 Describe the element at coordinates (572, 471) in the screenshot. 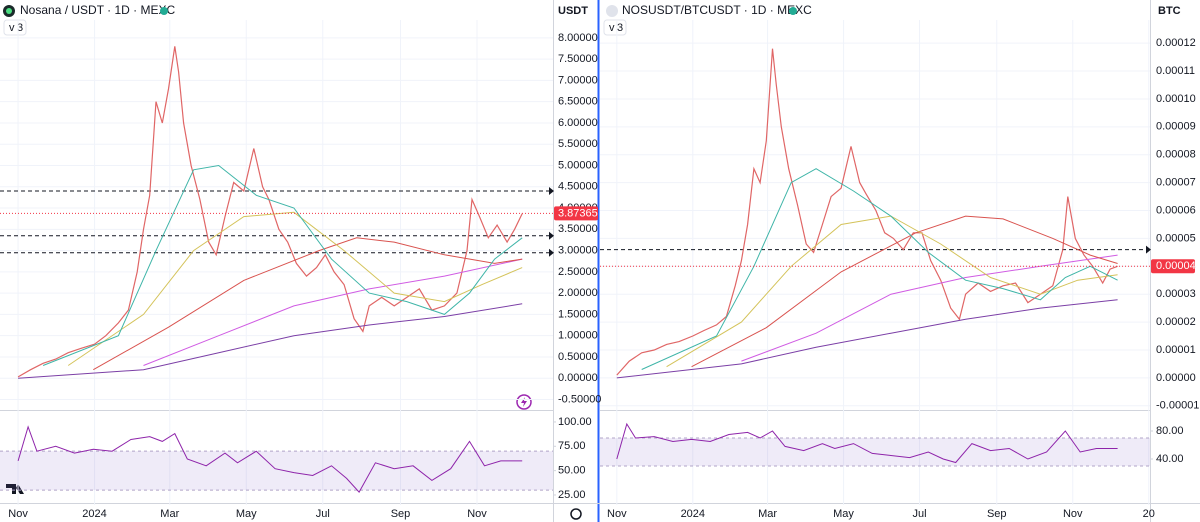

I see `rsi-tick-label: 50.00` at that location.